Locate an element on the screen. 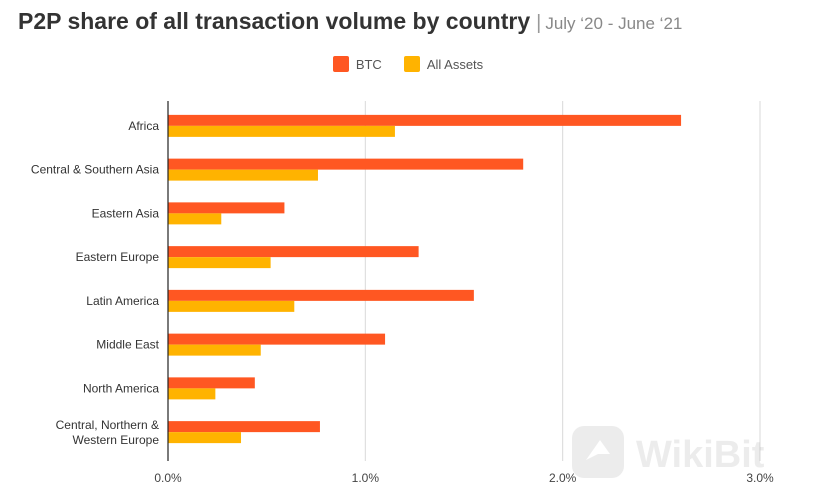 The height and width of the screenshot is (499, 816). bar-btc-eastern-europe is located at coordinates (293, 252).